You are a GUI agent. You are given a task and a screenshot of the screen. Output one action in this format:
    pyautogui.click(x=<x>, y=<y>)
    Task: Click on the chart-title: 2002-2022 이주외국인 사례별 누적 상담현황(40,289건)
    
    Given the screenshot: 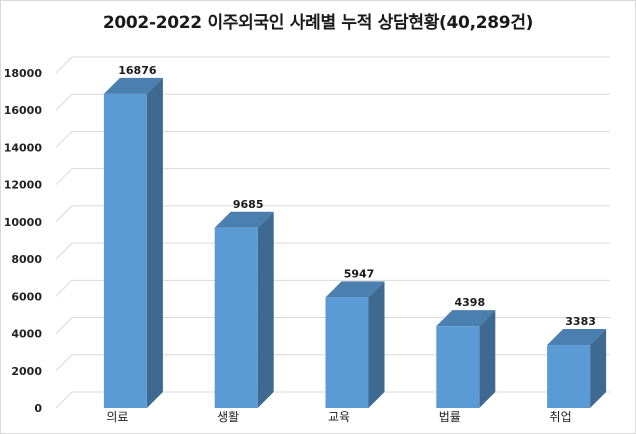 What is the action you would take?
    pyautogui.click(x=318, y=23)
    